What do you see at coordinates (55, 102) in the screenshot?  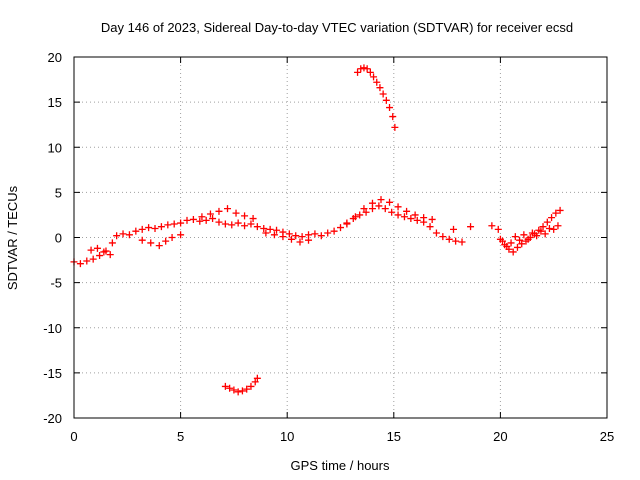 I see `y-tick-label: 15` at bounding box center [55, 102].